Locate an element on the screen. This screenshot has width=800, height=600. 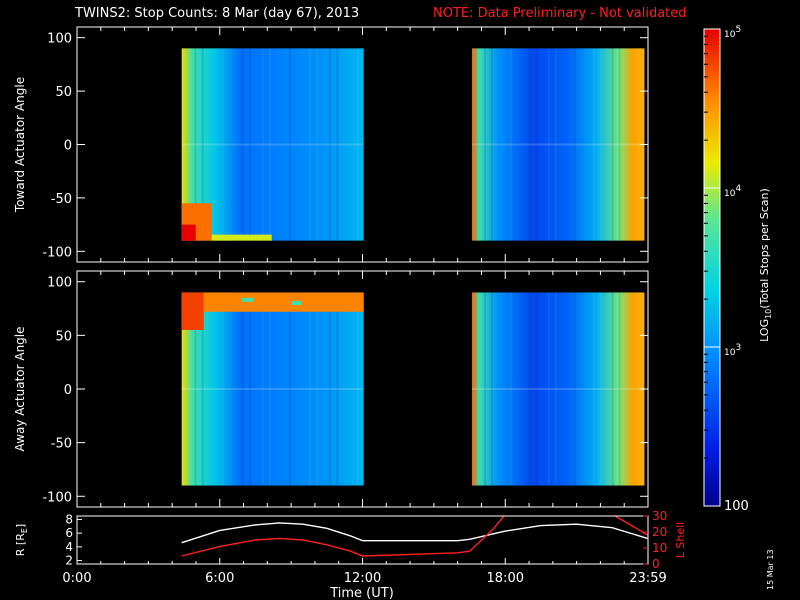
radius-line is located at coordinates (414, 533).